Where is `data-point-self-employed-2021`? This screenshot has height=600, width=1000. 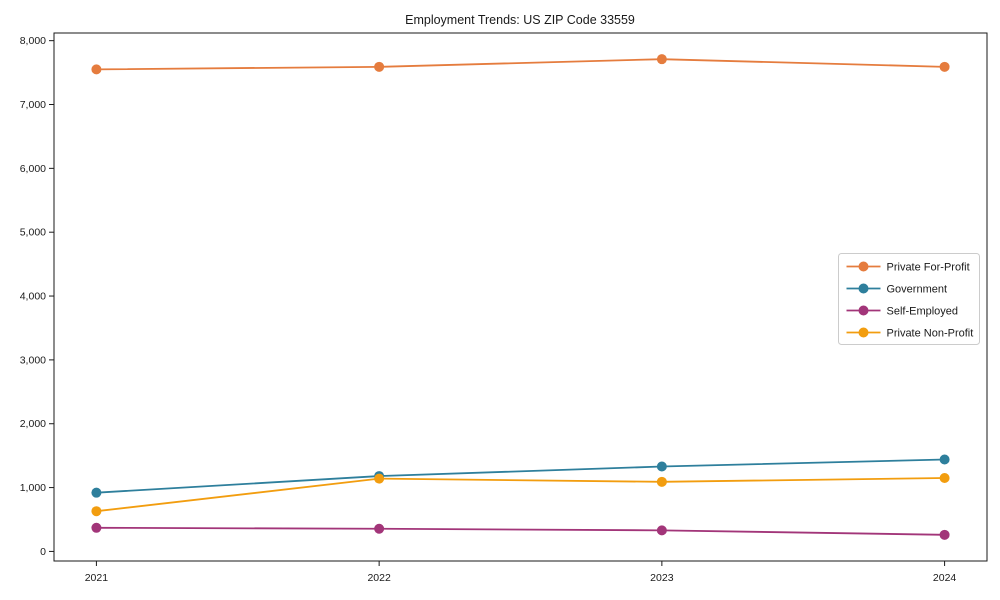
data-point-self-employed-2021 is located at coordinates (96, 527).